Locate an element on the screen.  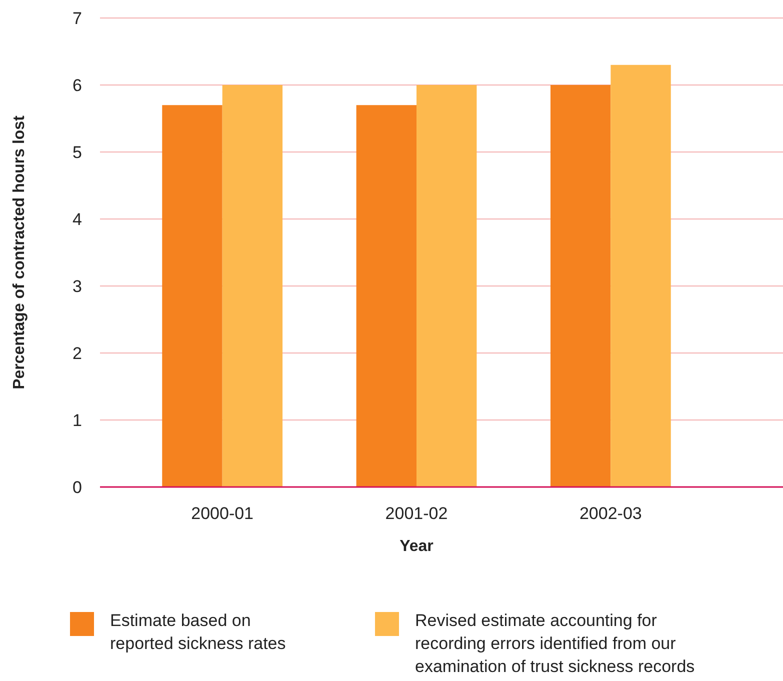
x-tick-label: 2001-02 is located at coordinates (416, 513).